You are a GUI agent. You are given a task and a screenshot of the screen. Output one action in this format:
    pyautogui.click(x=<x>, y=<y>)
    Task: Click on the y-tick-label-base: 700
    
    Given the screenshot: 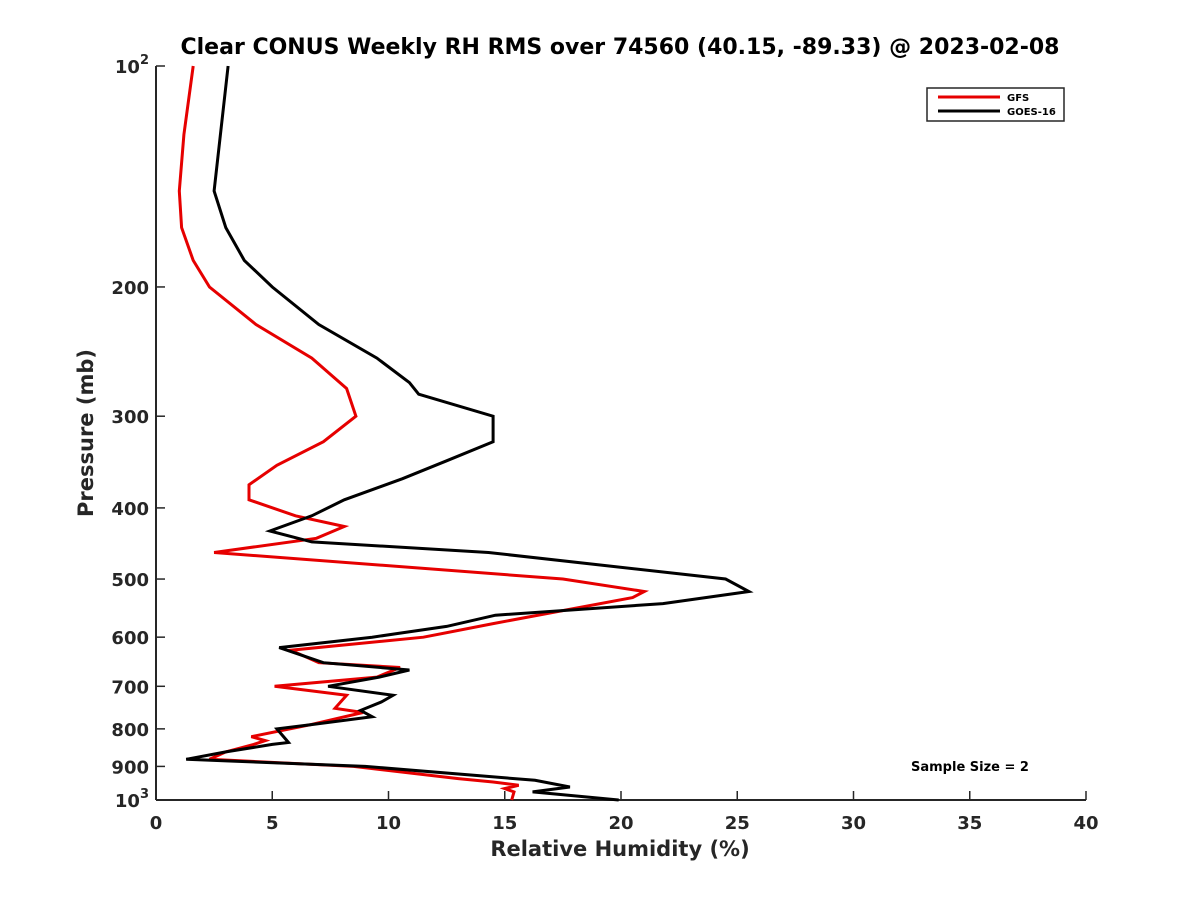 What is the action you would take?
    pyautogui.click(x=130, y=687)
    